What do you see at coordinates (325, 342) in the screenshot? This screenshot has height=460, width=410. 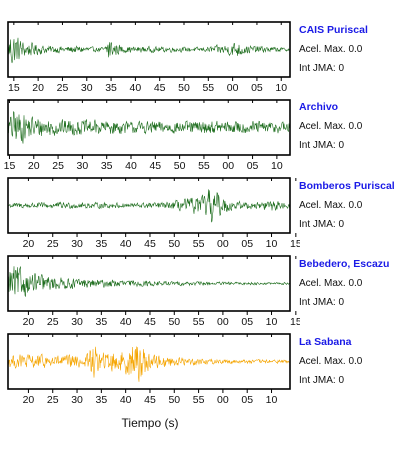 I see `station-name: La Sabana` at bounding box center [325, 342].